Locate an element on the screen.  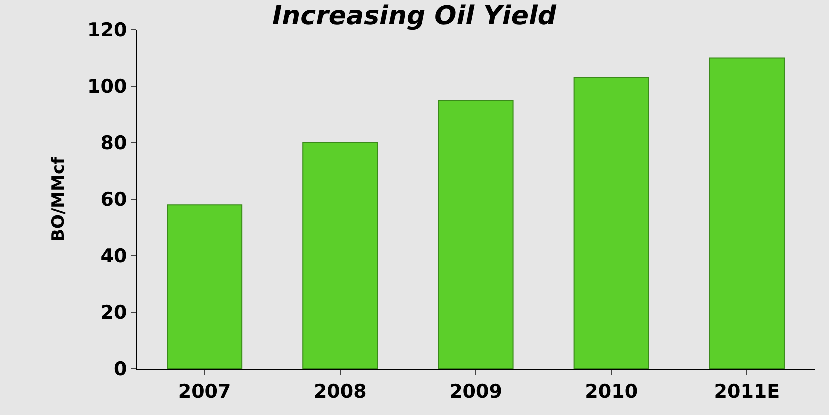
y-tick-label: 120 is located at coordinates (108, 31).